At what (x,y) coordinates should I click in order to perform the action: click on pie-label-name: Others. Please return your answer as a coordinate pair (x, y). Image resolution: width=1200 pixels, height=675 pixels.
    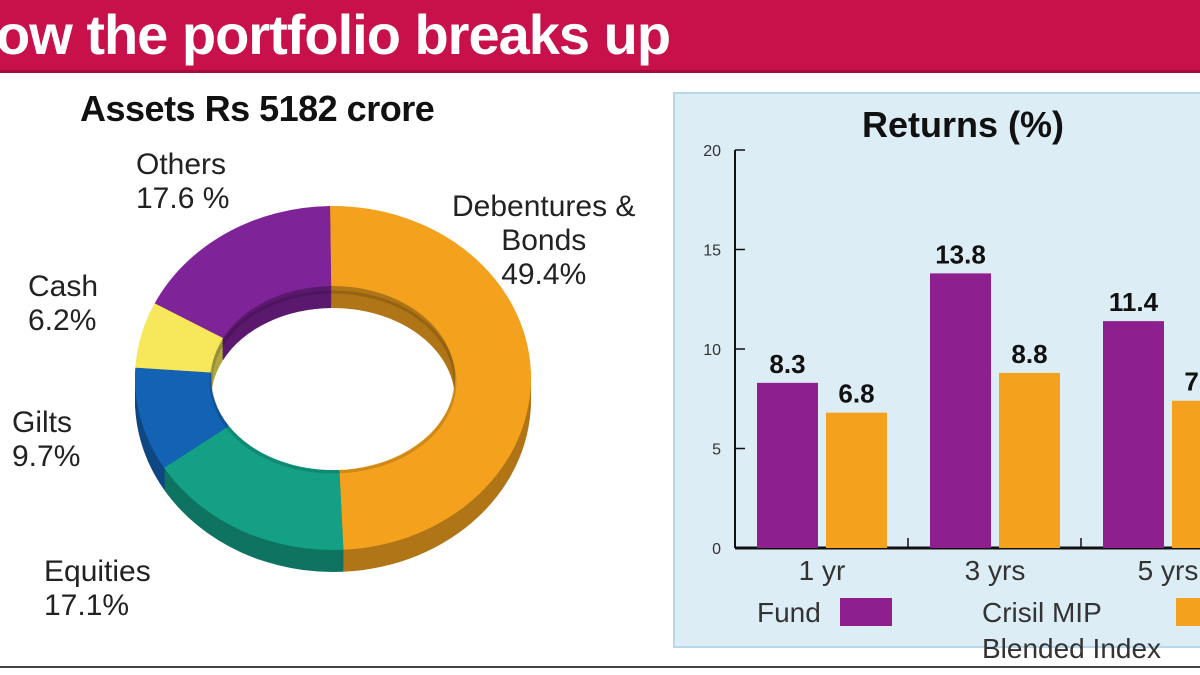
    Looking at the image, I should click on (181, 164).